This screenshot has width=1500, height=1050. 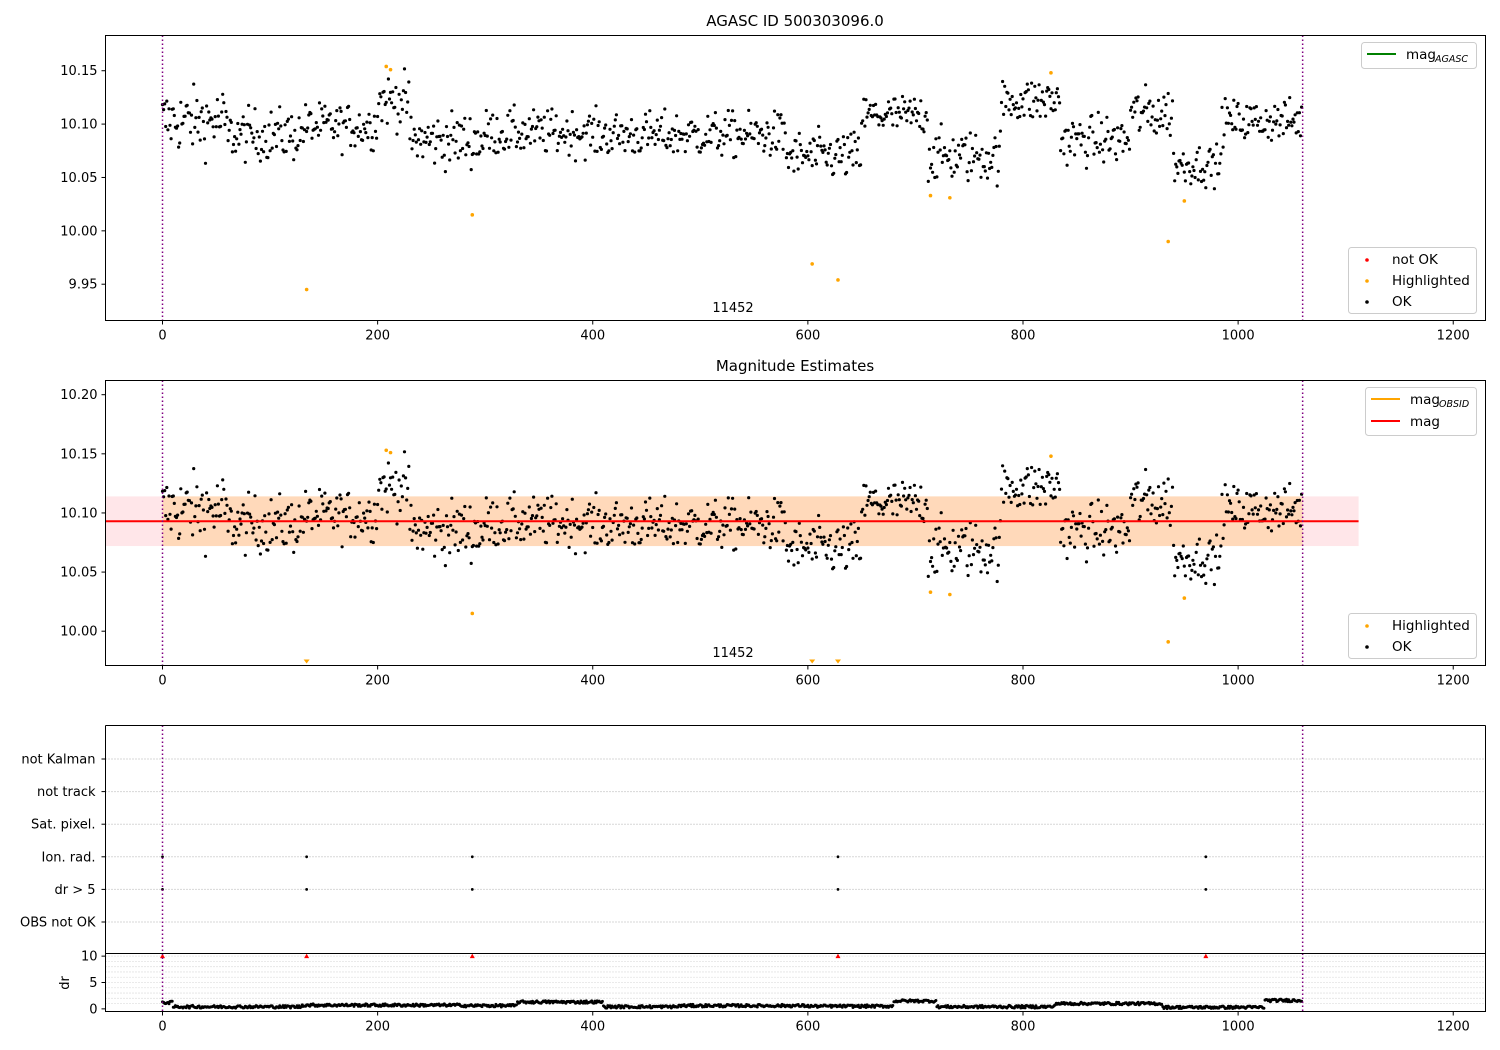 I want to click on y-tick-label: 10.10, so click(x=78, y=125).